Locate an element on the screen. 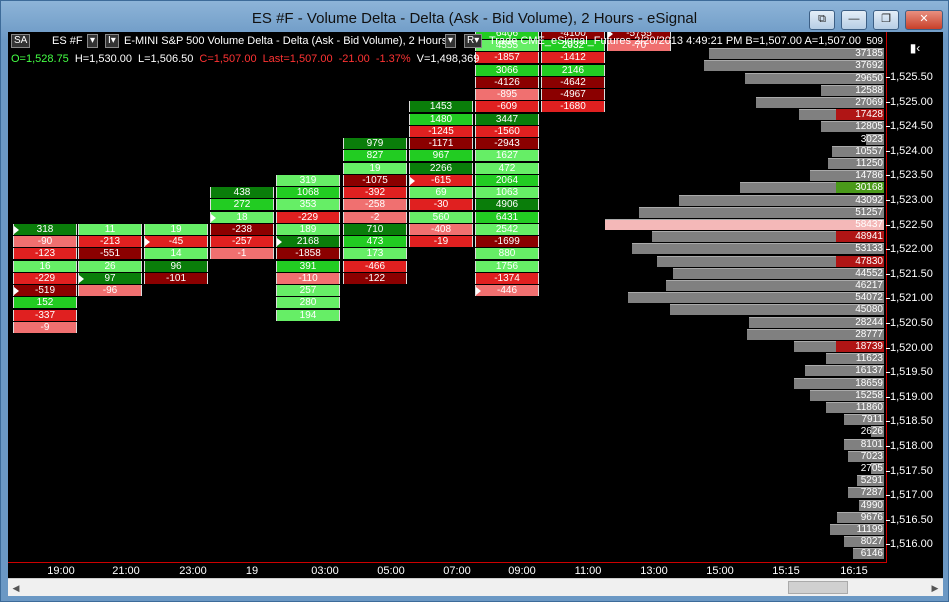 The image size is (949, 602). delta-cell: 1453 is located at coordinates (441, 107).